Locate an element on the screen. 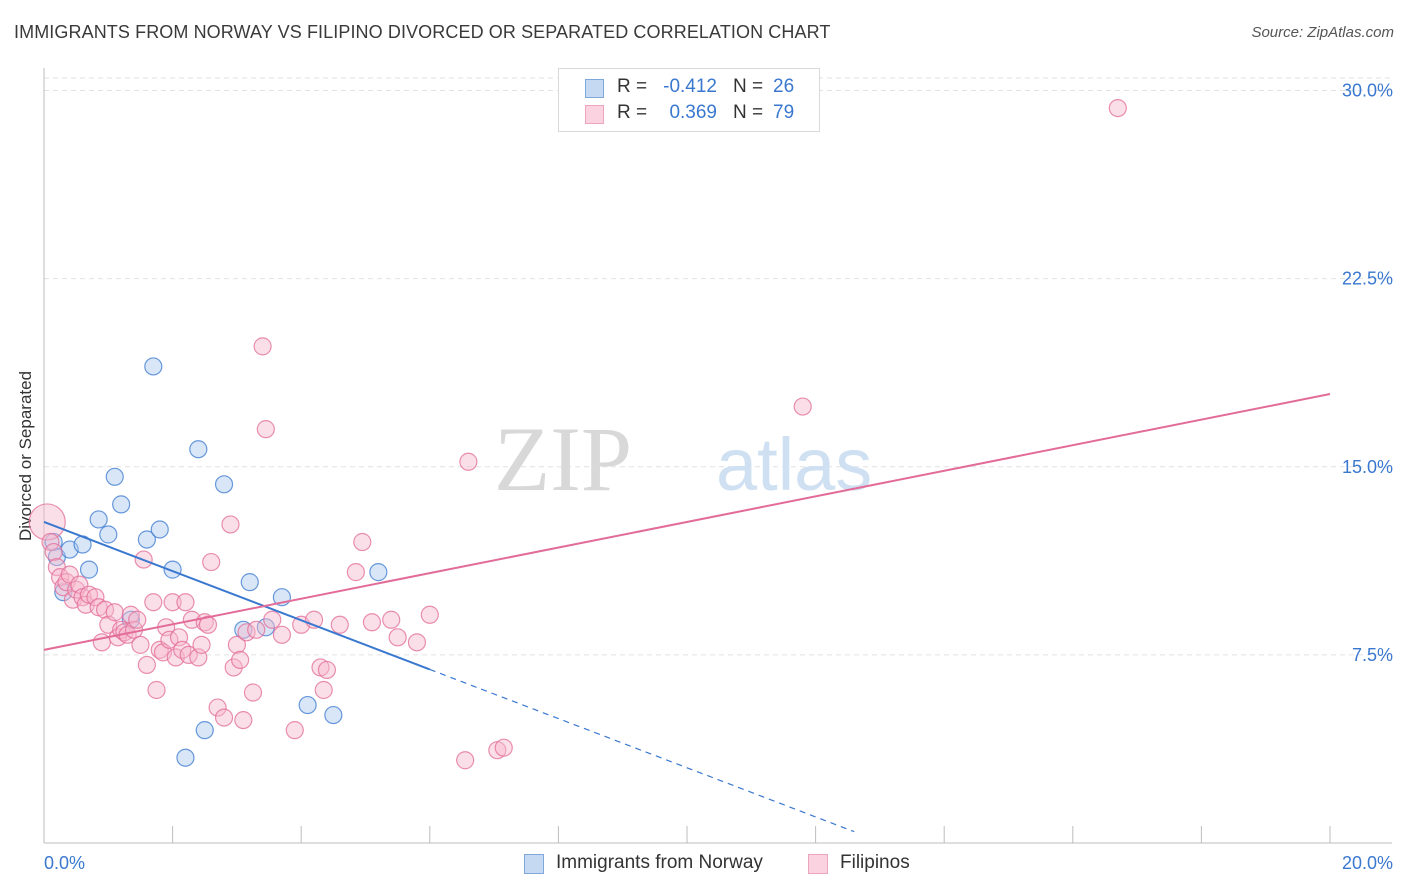 The image size is (1406, 892). source-credit: Source: ZipAtlas.com is located at coordinates (1322, 32).